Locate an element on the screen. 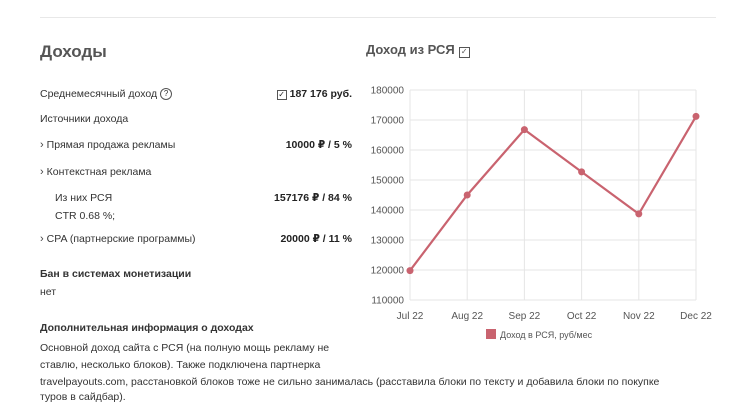  ctr-row: CTR 0.68 %; is located at coordinates (203, 216).